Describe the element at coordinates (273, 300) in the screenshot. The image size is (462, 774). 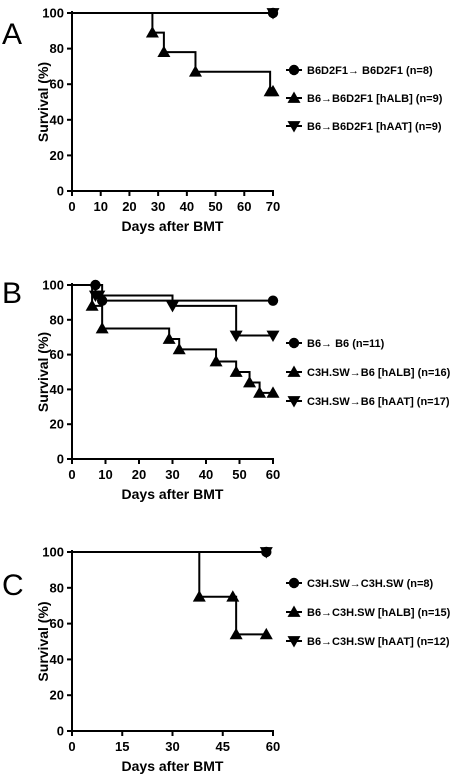
I see `series-1-point` at that location.